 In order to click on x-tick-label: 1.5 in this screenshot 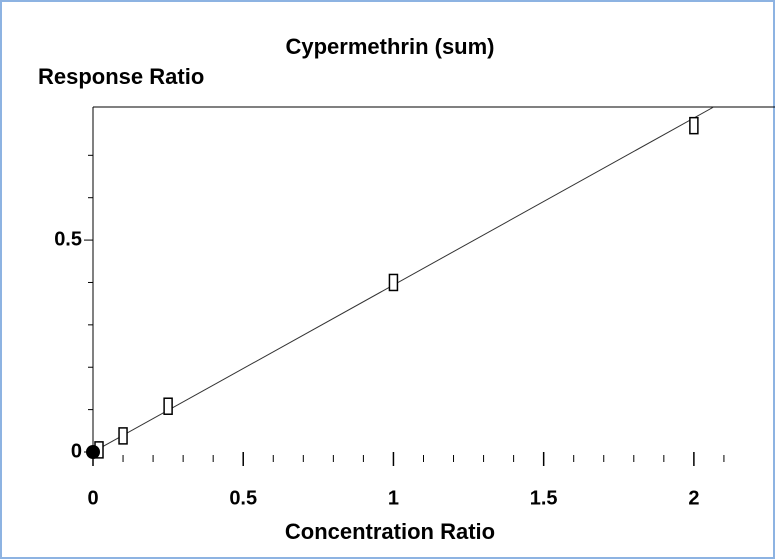, I will do `click(544, 498)`.